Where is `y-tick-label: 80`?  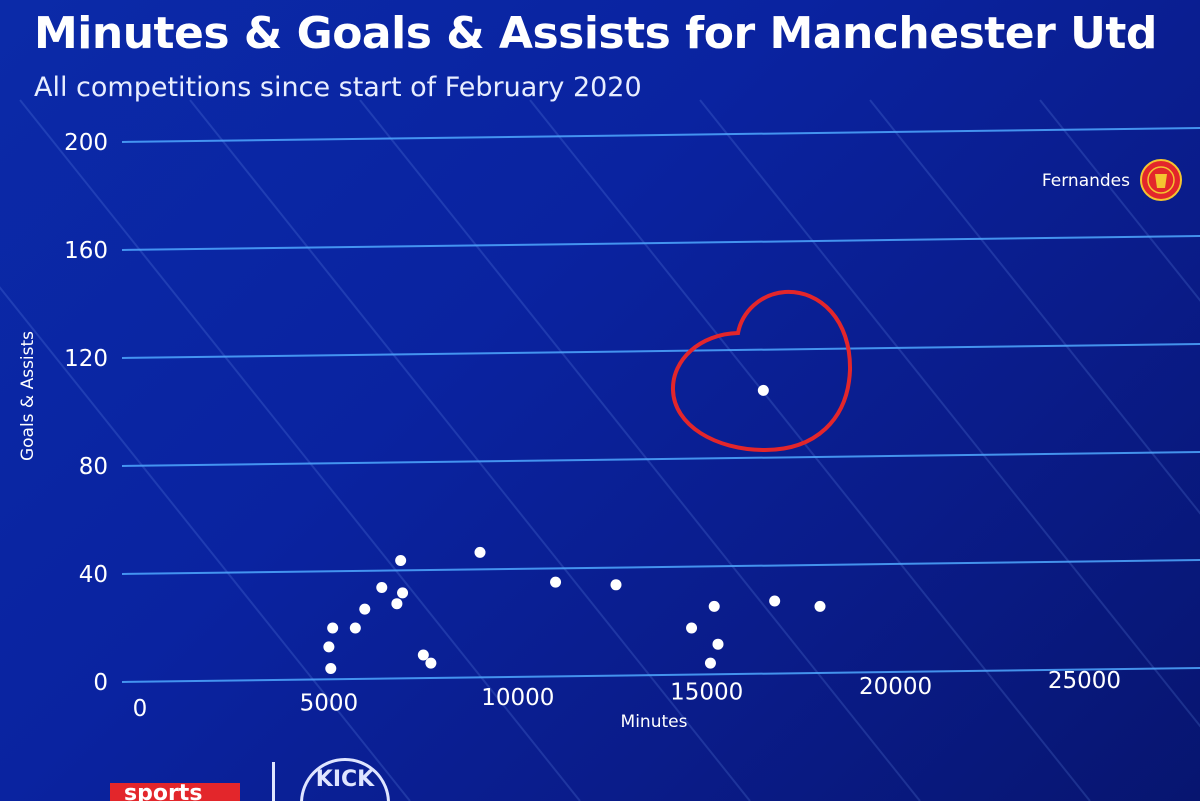 y-tick-label: 80 is located at coordinates (93, 467).